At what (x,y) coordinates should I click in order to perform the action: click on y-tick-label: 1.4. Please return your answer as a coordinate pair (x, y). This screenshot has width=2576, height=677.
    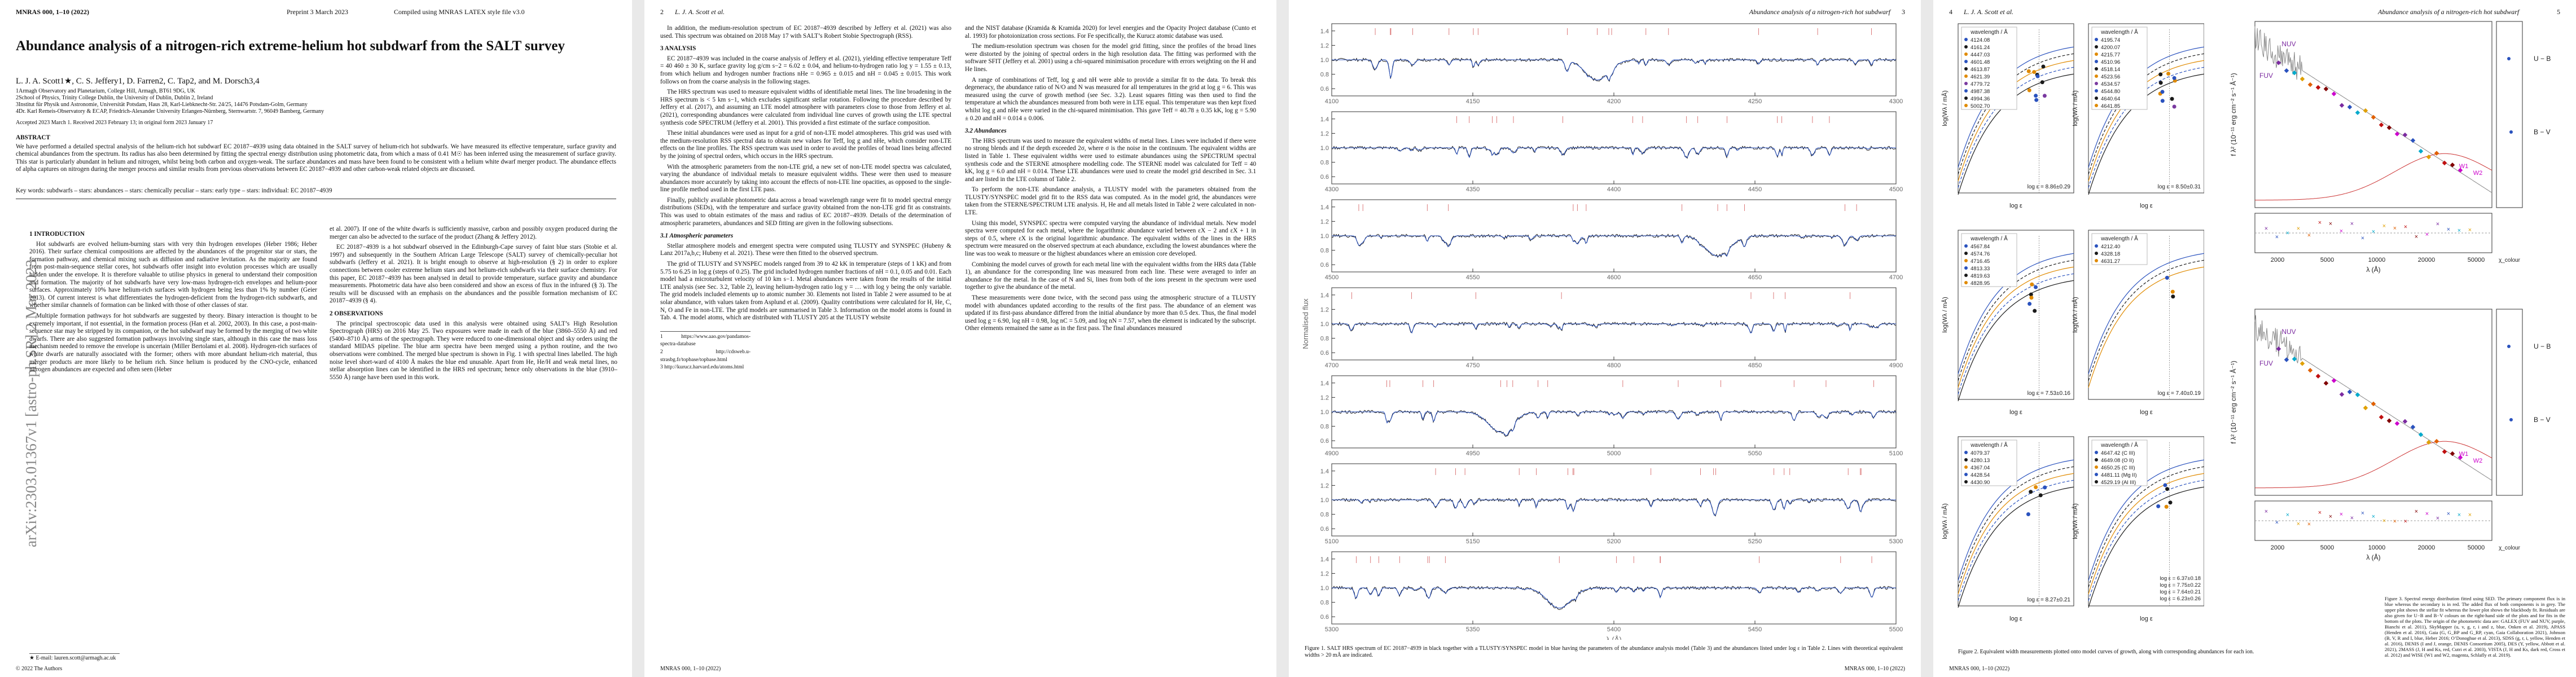
    Looking at the image, I should click on (1324, 120).